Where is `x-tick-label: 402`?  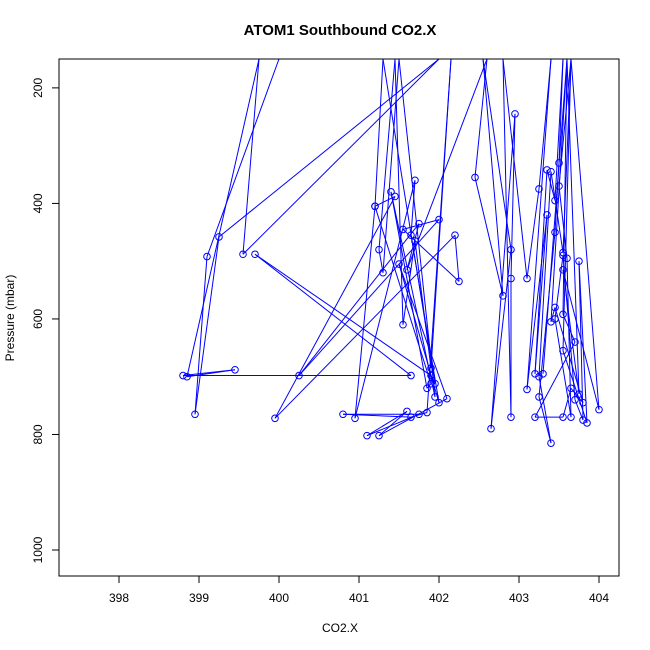 x-tick-label: 402 is located at coordinates (439, 598).